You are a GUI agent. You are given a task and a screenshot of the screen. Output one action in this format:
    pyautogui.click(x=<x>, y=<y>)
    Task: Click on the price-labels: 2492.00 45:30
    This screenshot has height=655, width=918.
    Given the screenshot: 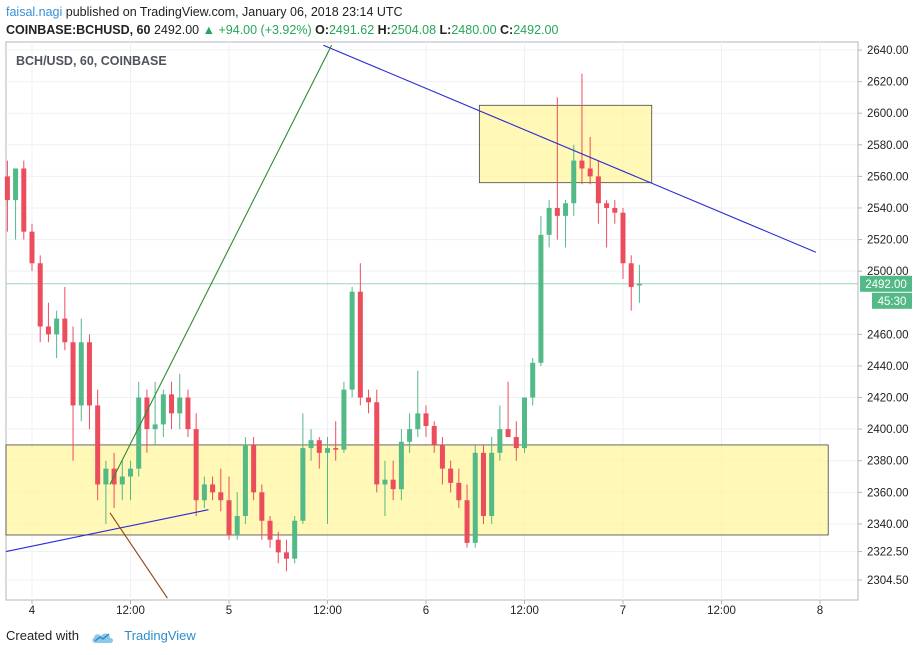 What is the action you would take?
    pyautogui.click(x=886, y=292)
    